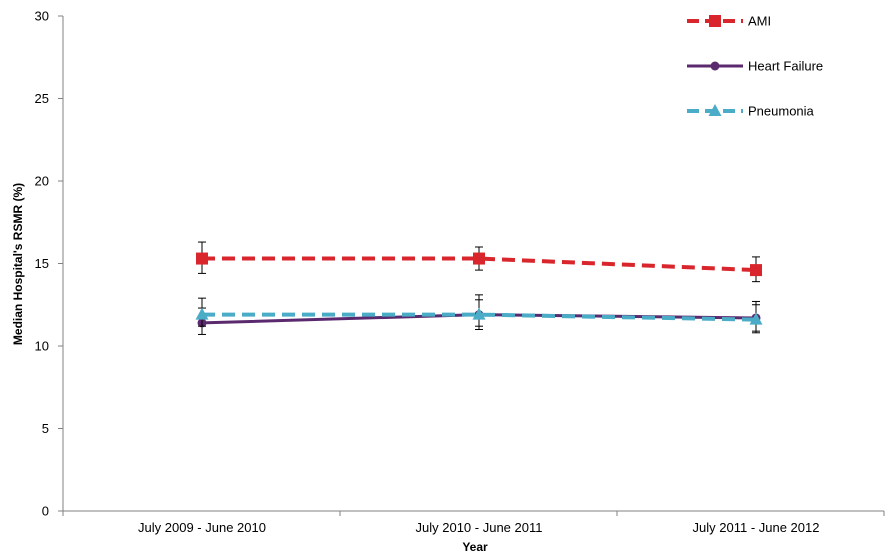 This screenshot has width=886, height=557. Describe the element at coordinates (785, 66) in the screenshot. I see `legend-label: Heart Failure` at that location.